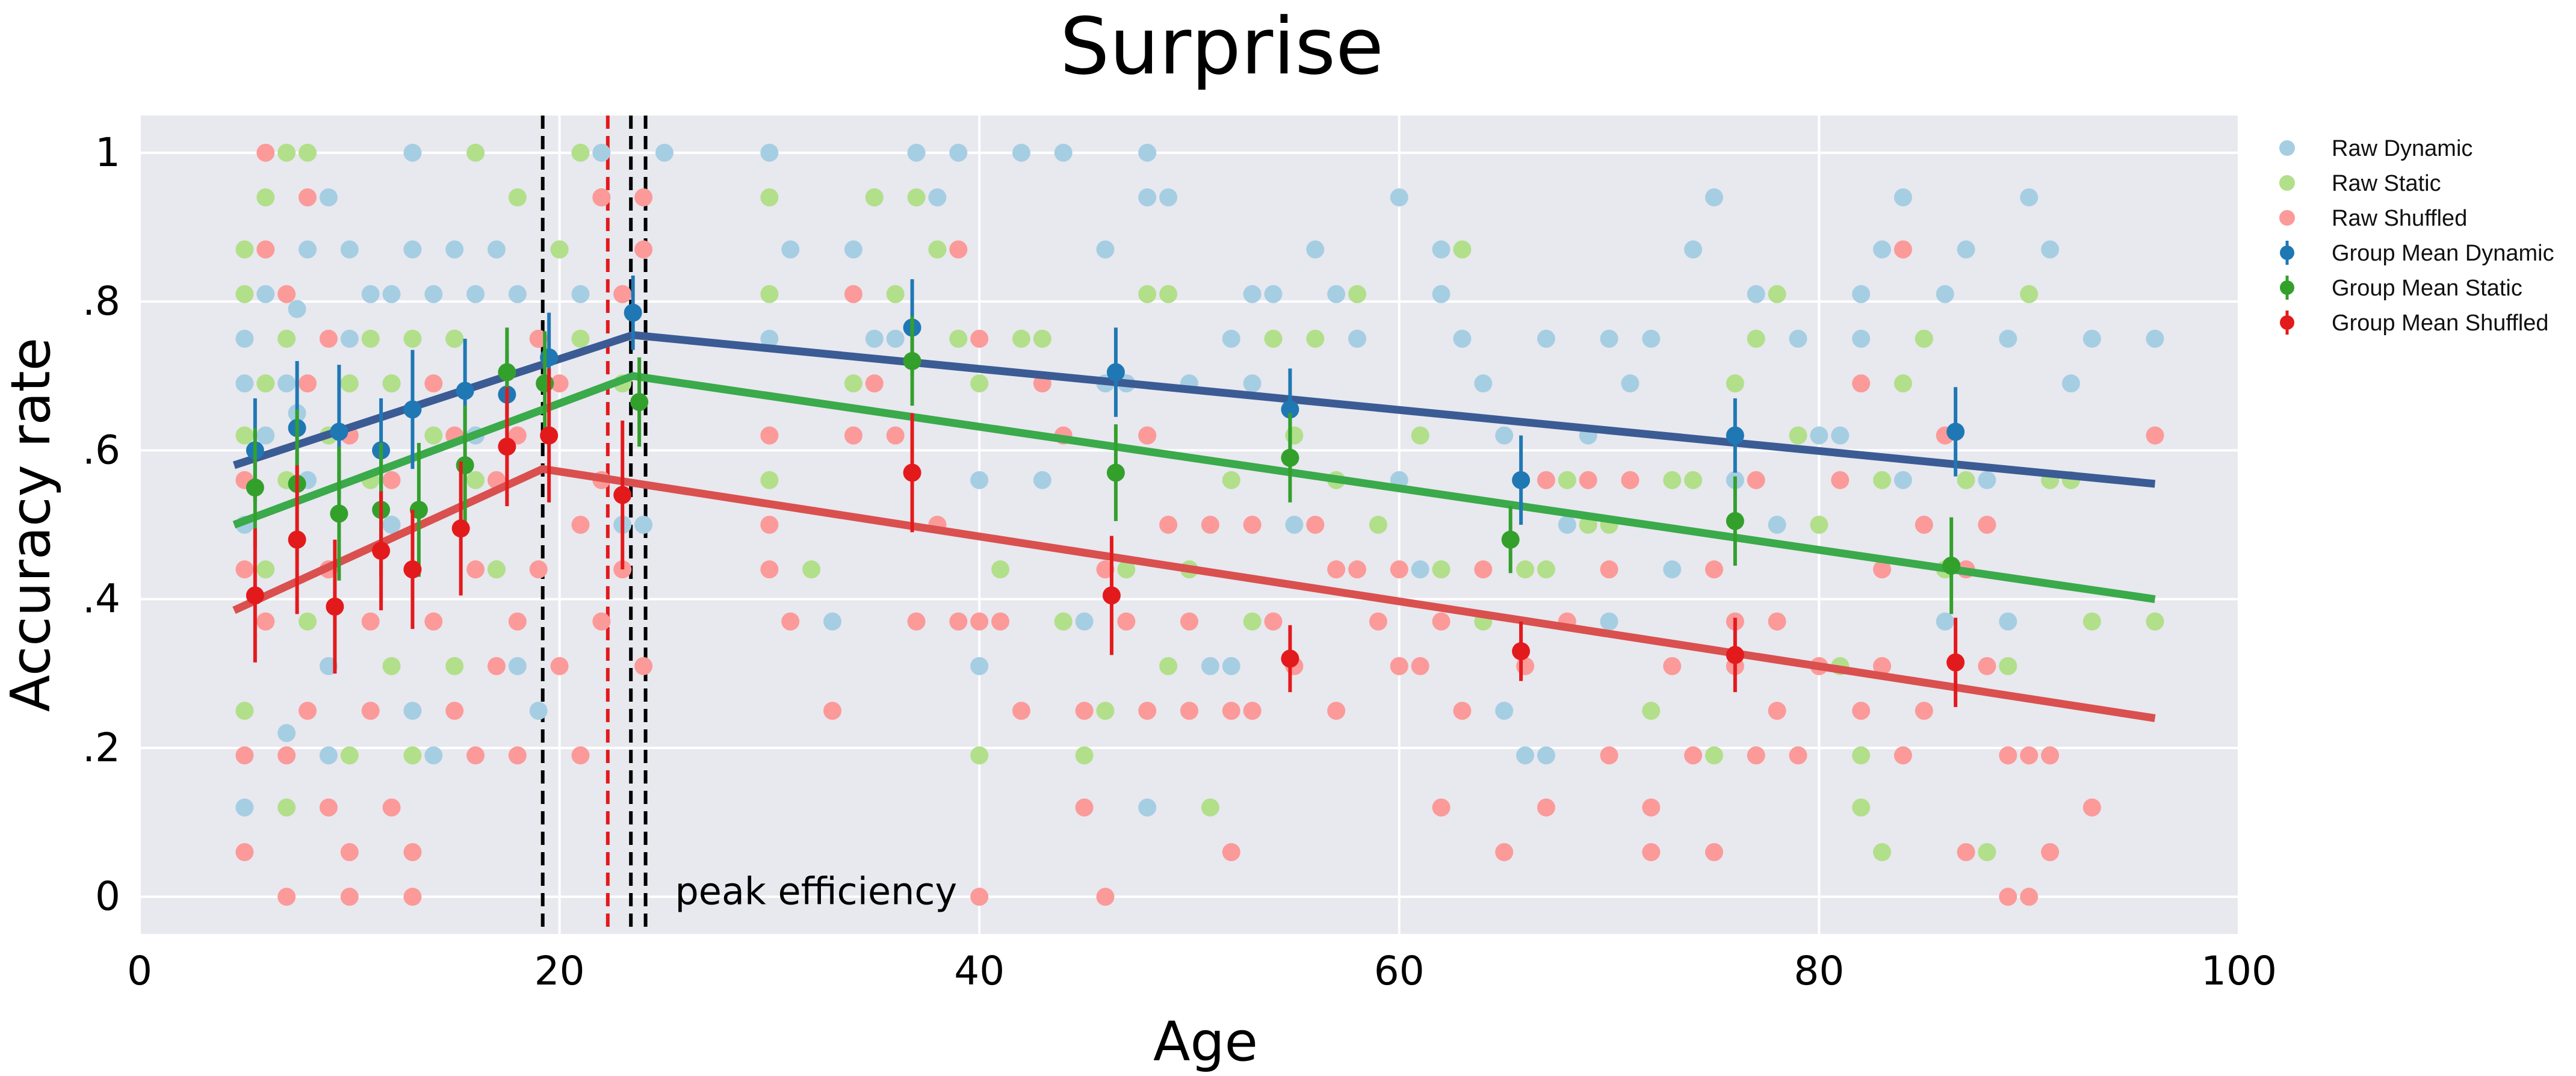 This screenshot has width=2576, height=1076. What do you see at coordinates (2399, 218) in the screenshot?
I see `legend-label: Raw Shuffled` at bounding box center [2399, 218].